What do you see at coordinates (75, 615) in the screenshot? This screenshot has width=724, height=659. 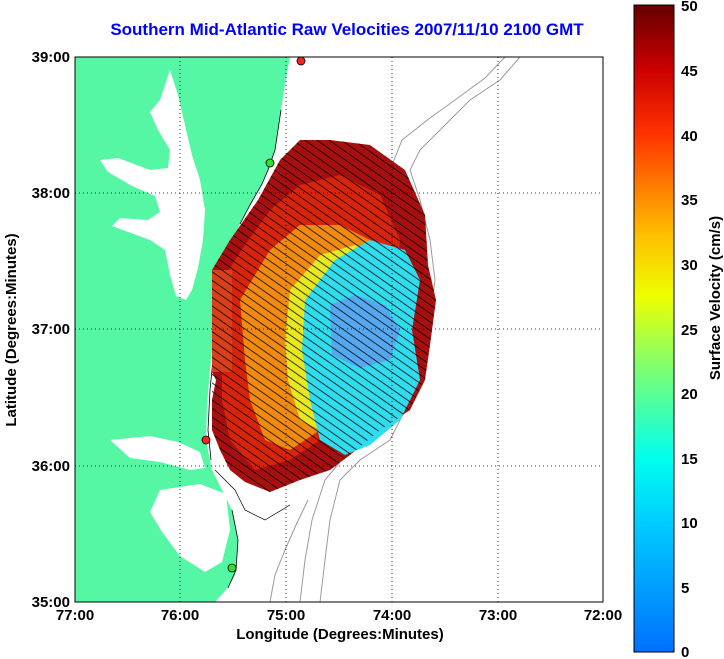 I see `x-tick-label: 77:00` at bounding box center [75, 615].